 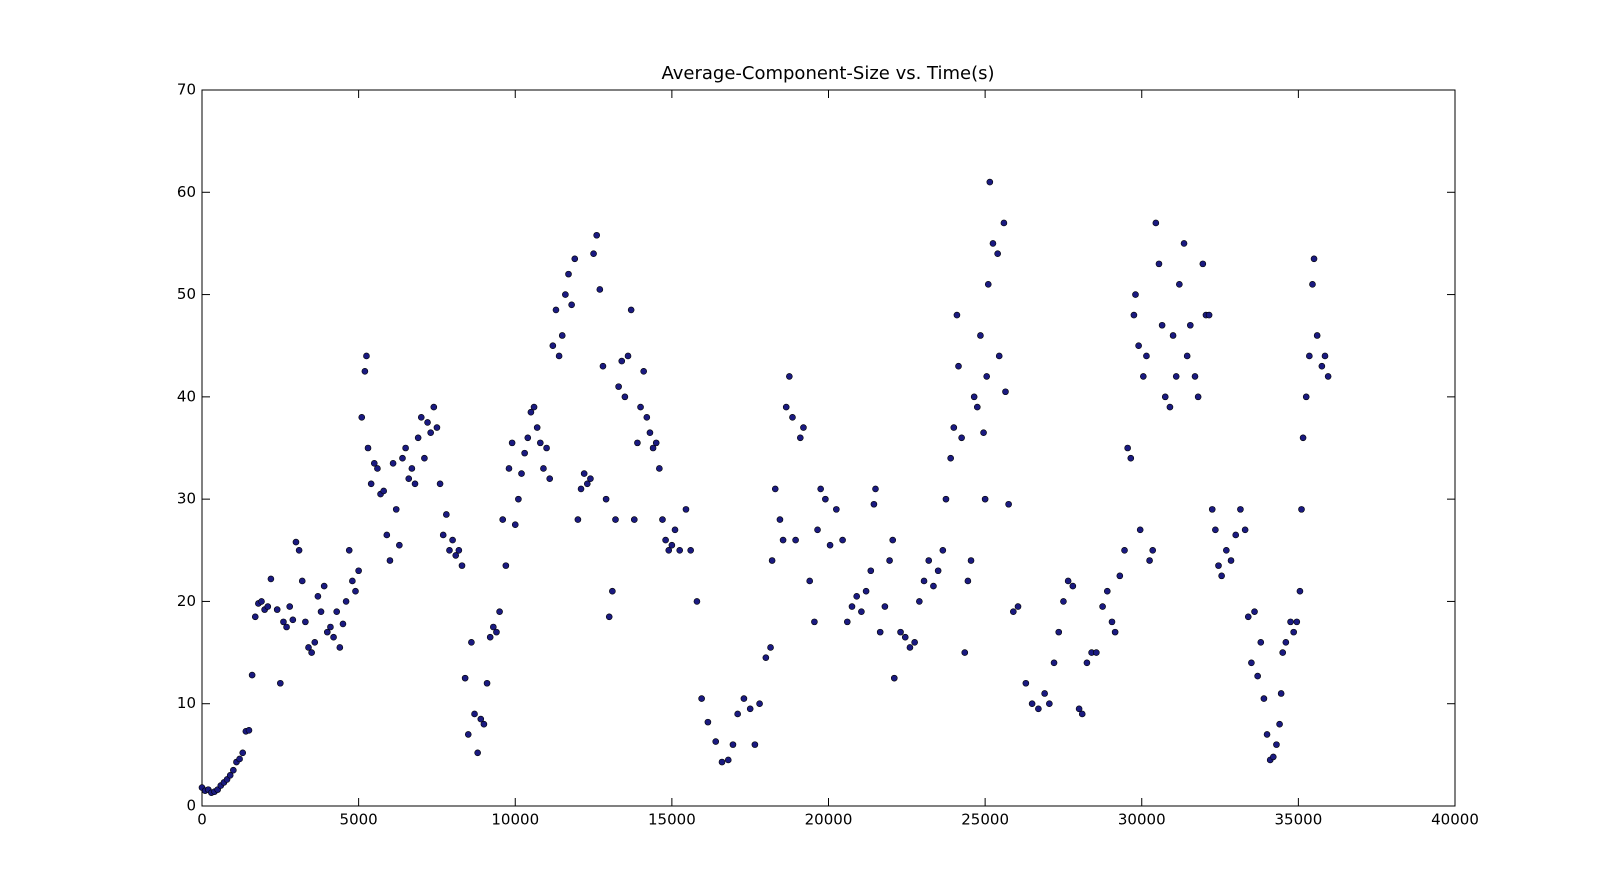 I want to click on x-tick-label: 40000, so click(x=1455, y=820).